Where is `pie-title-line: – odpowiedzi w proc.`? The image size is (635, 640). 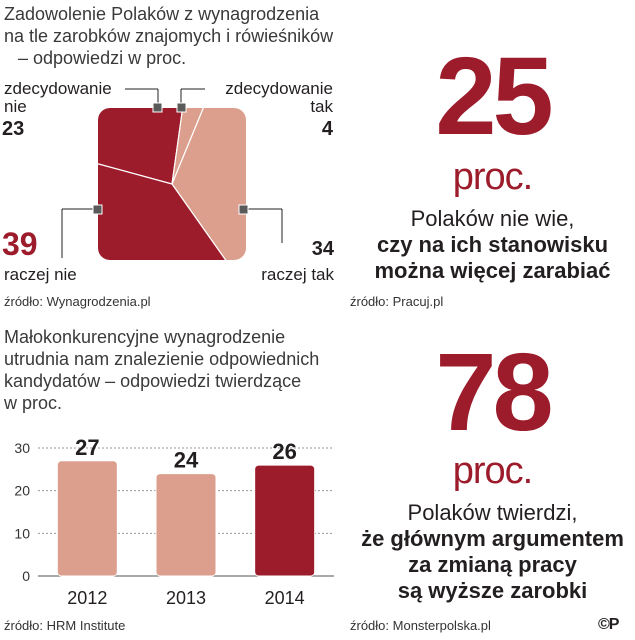
pie-title-line: – odpowiedzi w proc. is located at coordinates (102, 58).